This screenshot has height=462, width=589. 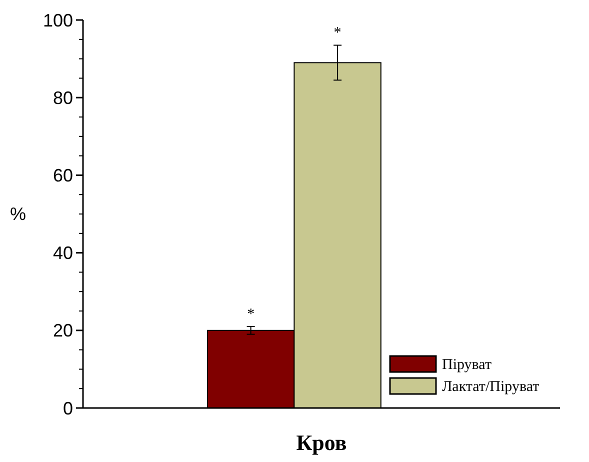 What do you see at coordinates (321, 442) in the screenshot?
I see `x-axis-title: Кров` at bounding box center [321, 442].